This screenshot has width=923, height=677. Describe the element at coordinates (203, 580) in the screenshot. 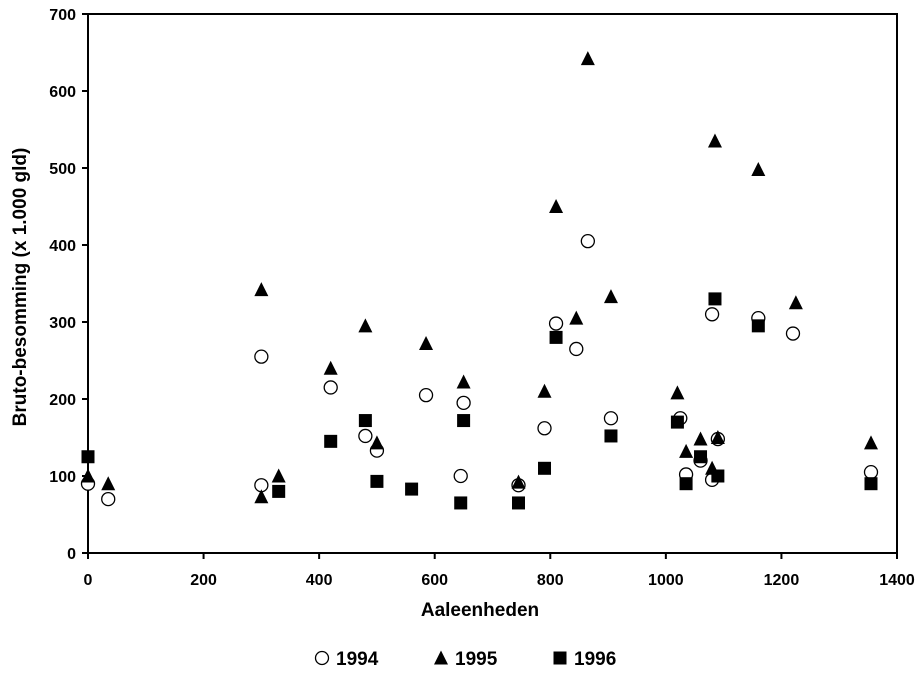

I see `x-tick-label: 200` at that location.